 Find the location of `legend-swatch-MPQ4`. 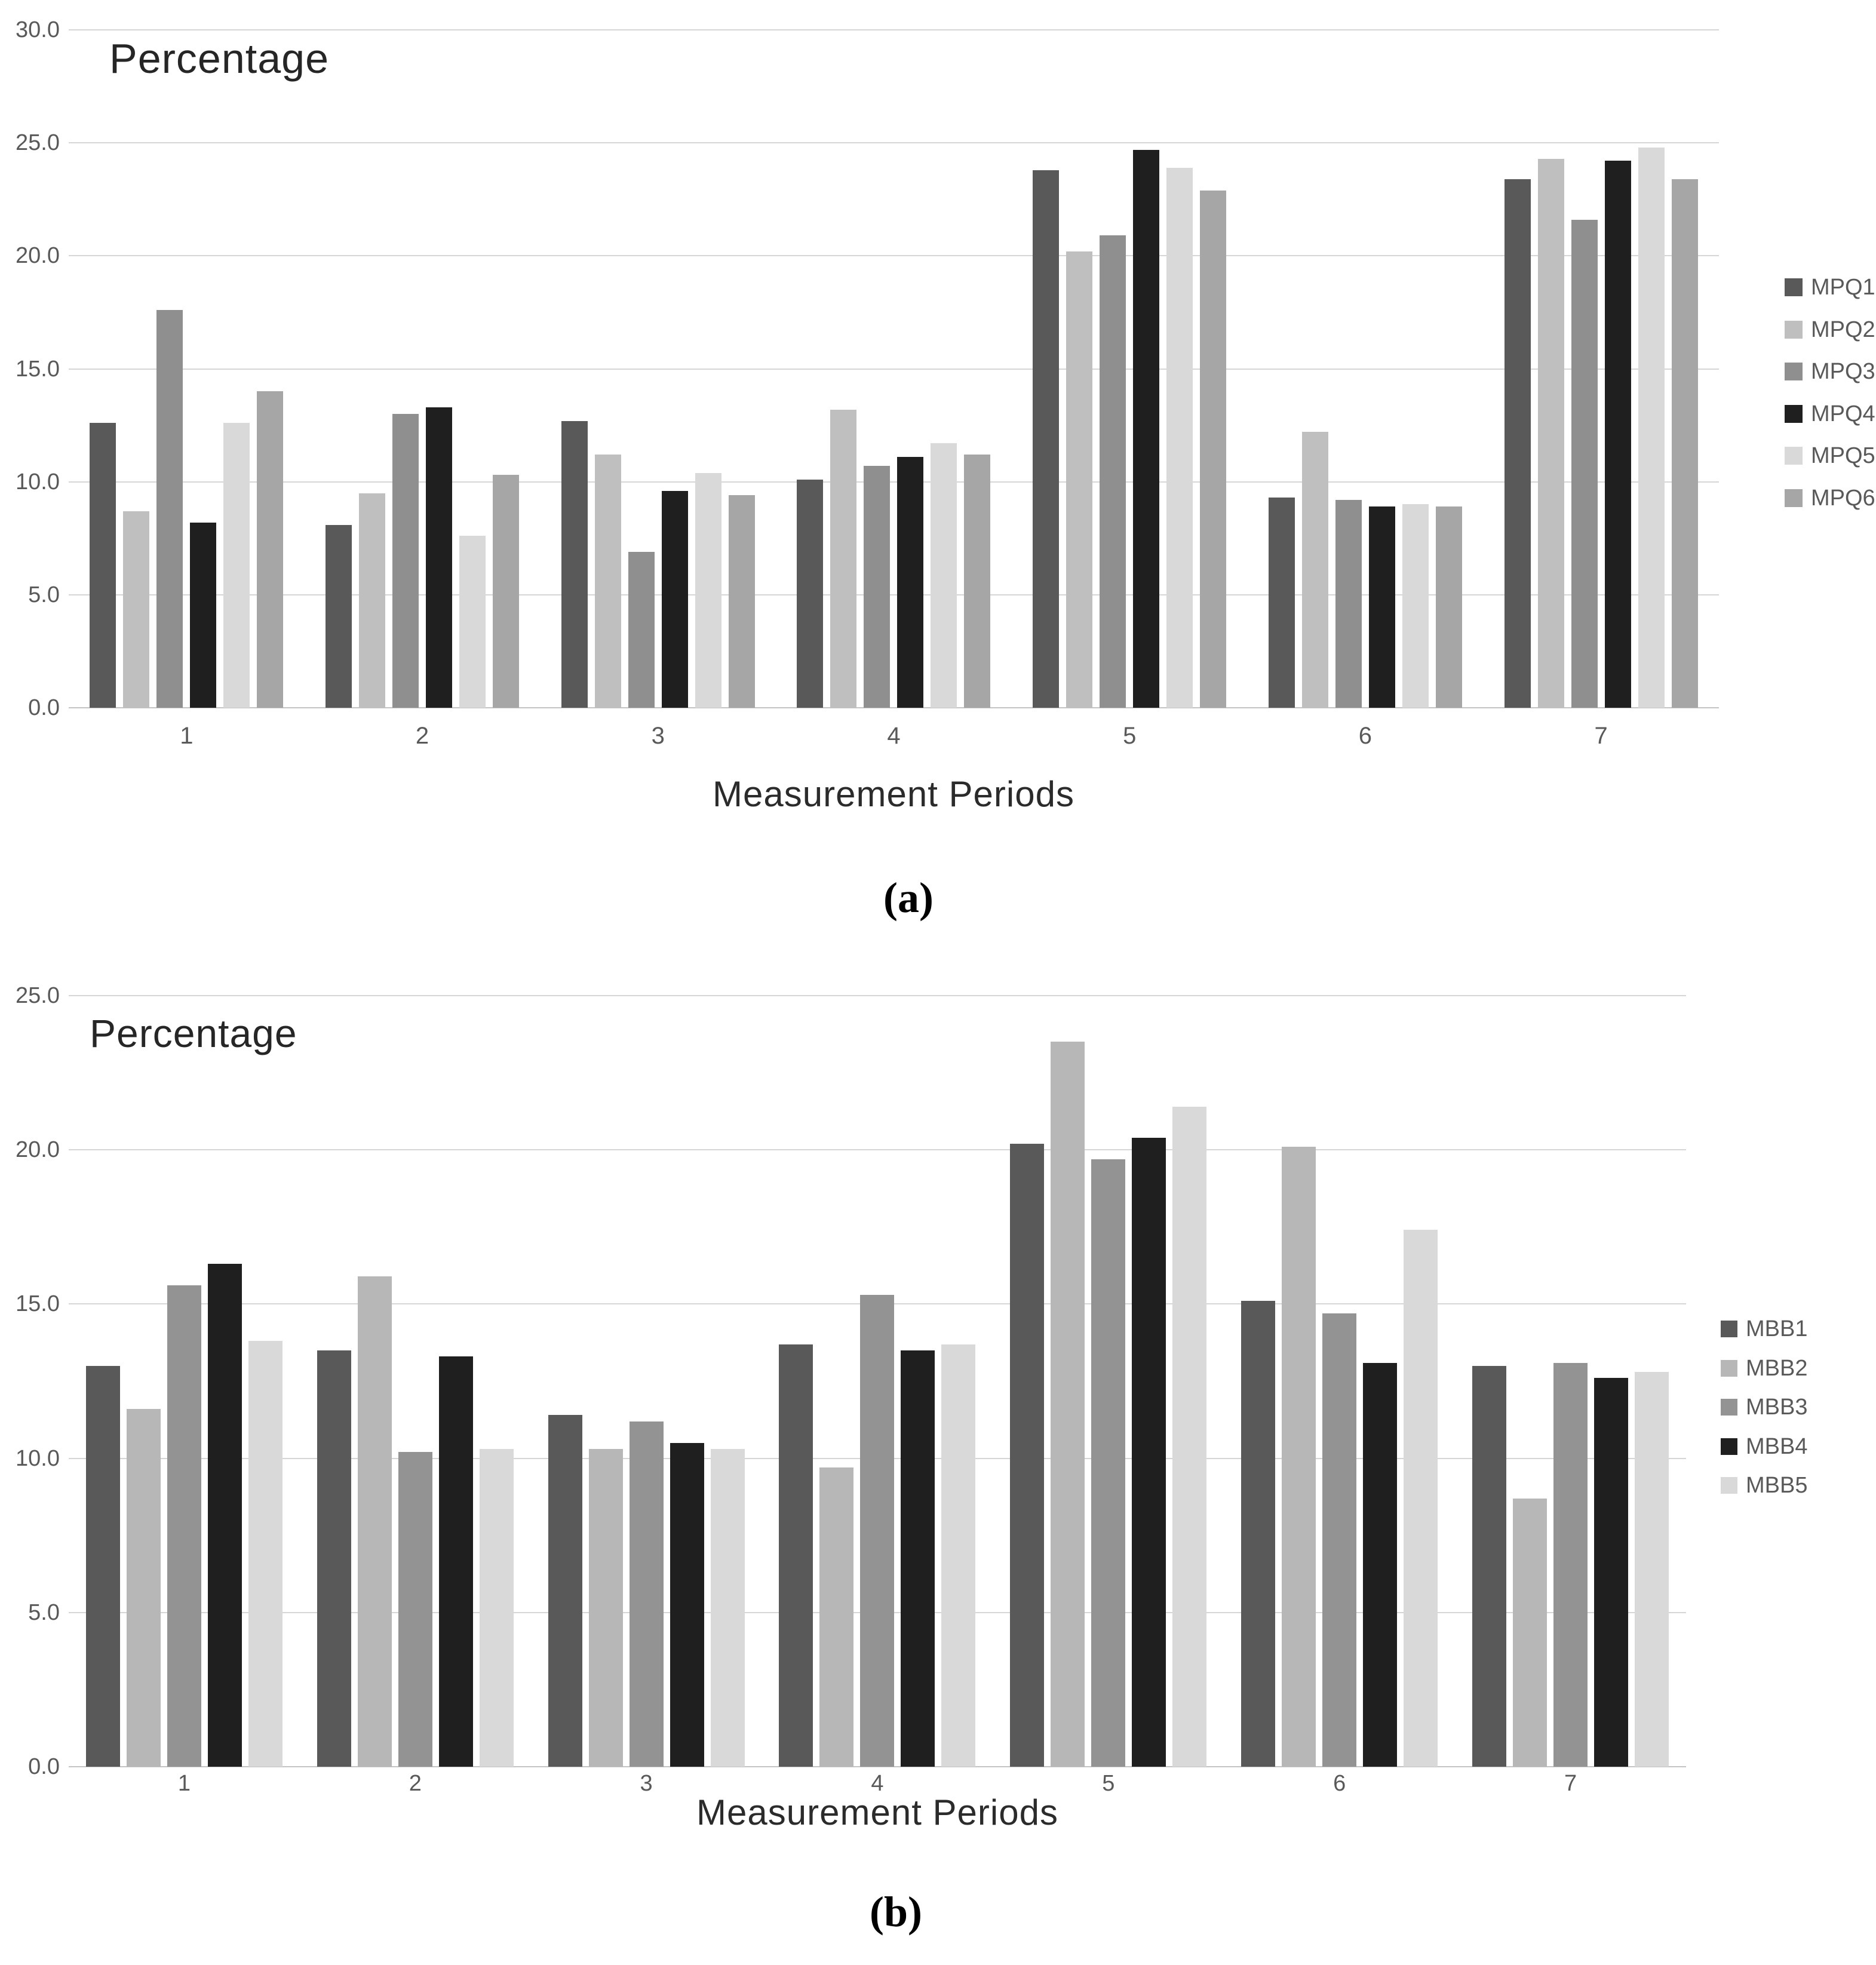

legend-swatch-MPQ4 is located at coordinates (1794, 413).